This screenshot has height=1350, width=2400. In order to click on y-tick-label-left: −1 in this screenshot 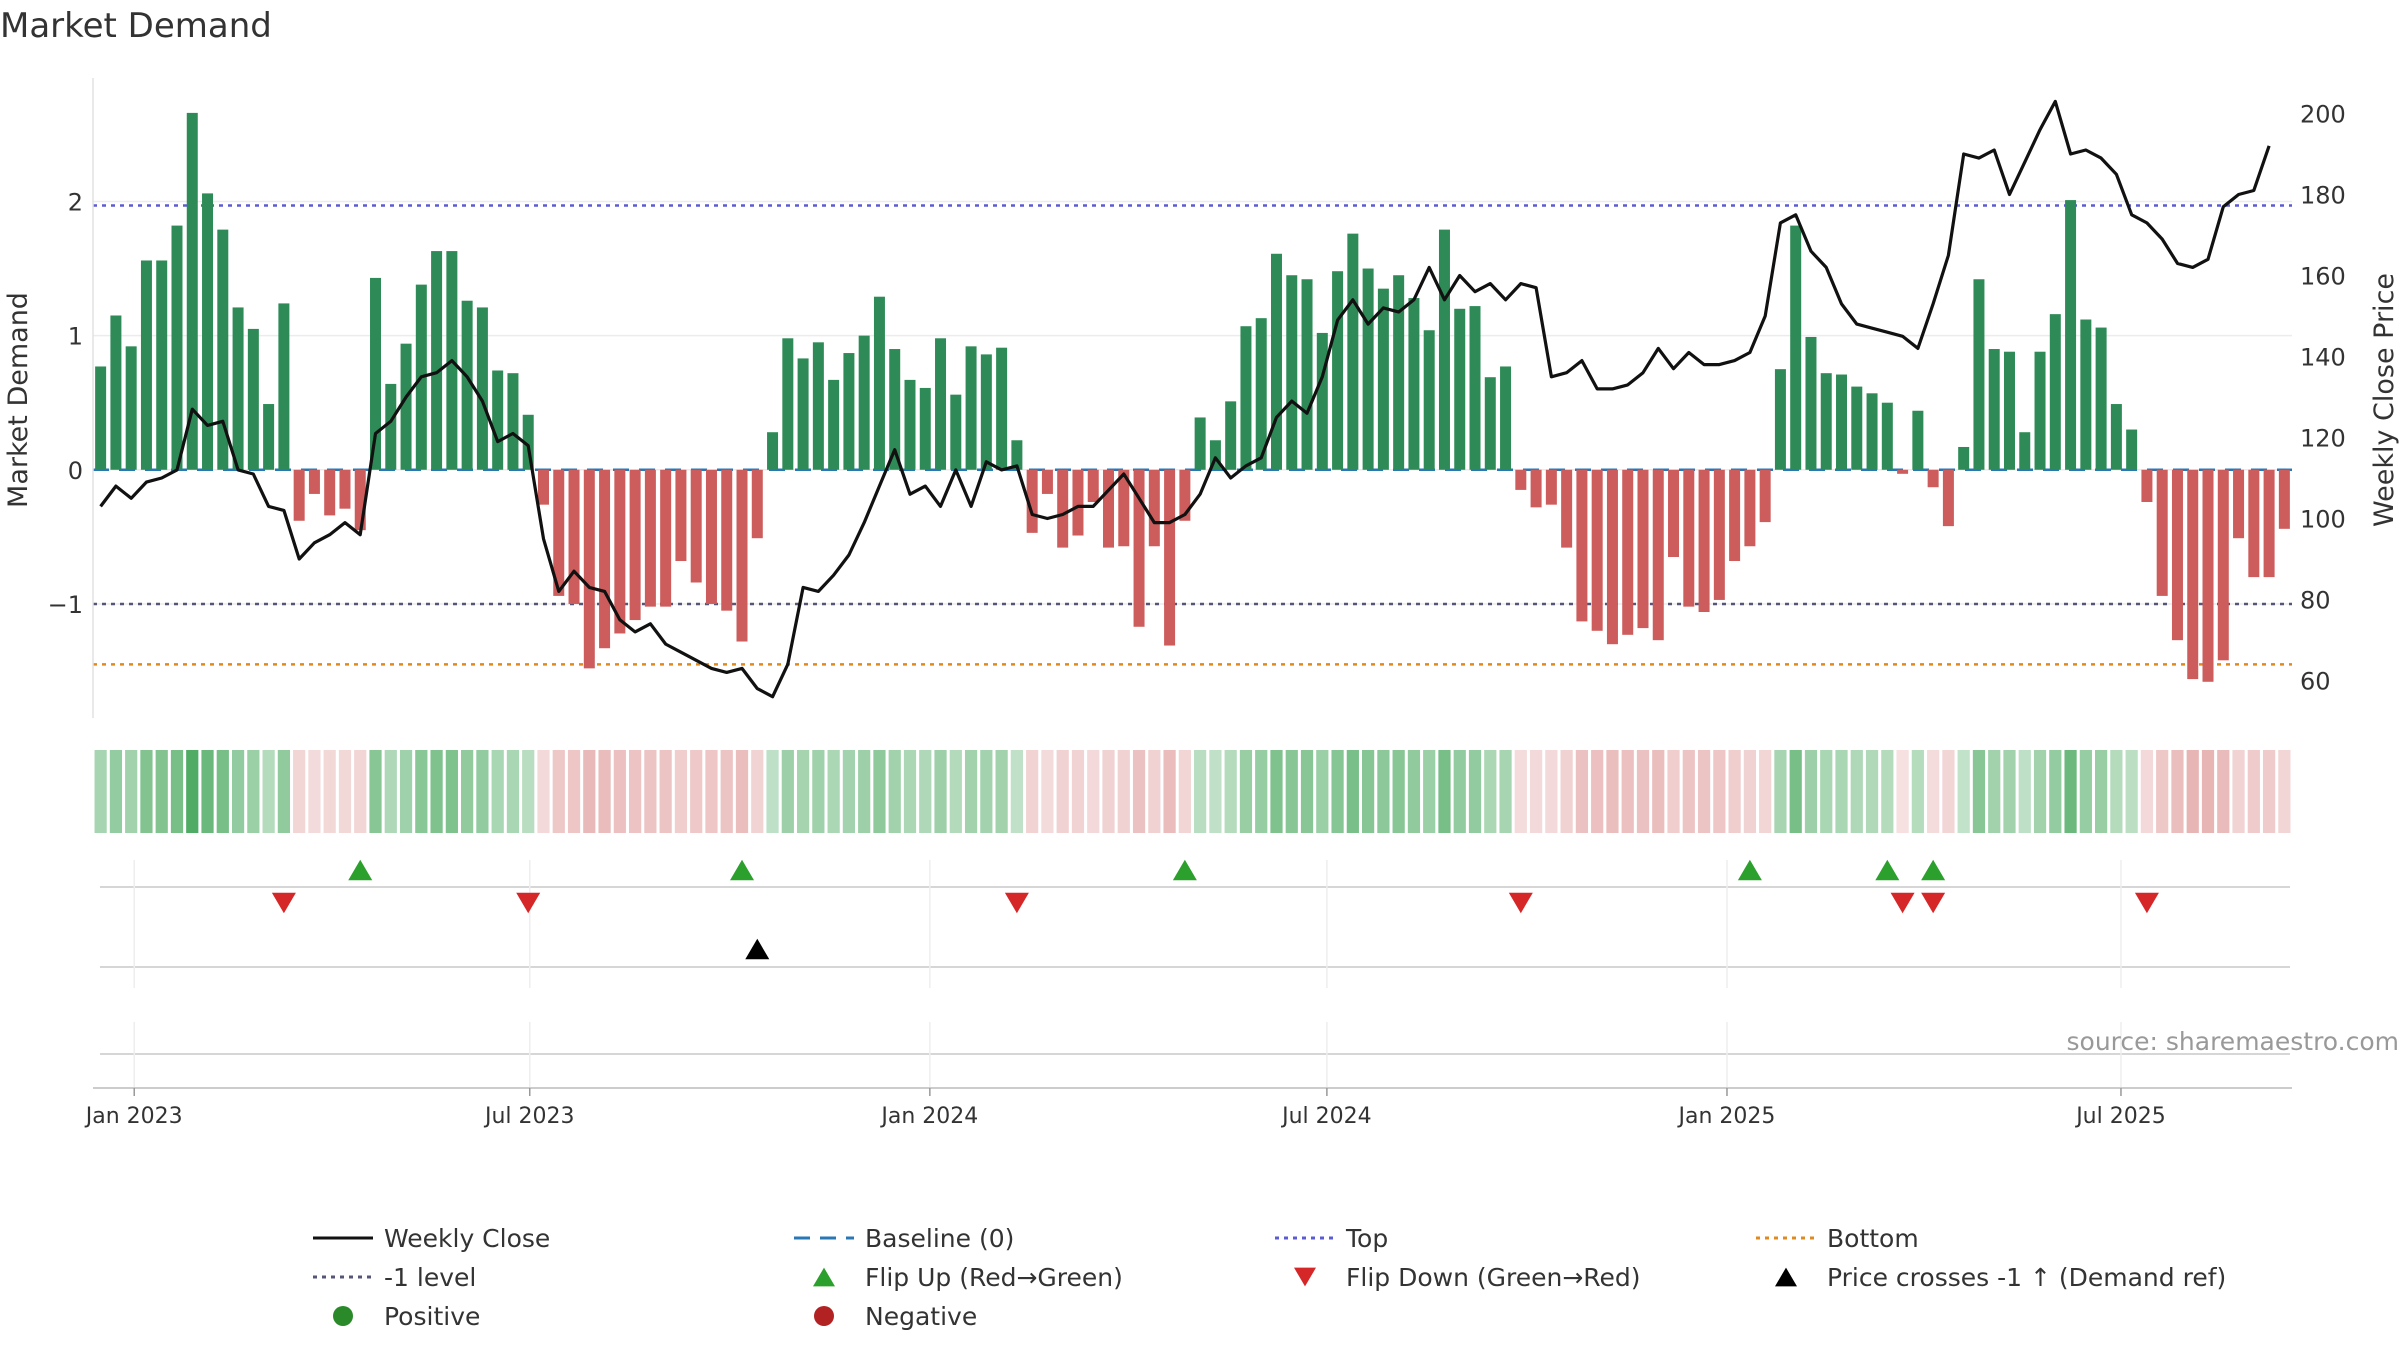, I will do `click(65, 605)`.